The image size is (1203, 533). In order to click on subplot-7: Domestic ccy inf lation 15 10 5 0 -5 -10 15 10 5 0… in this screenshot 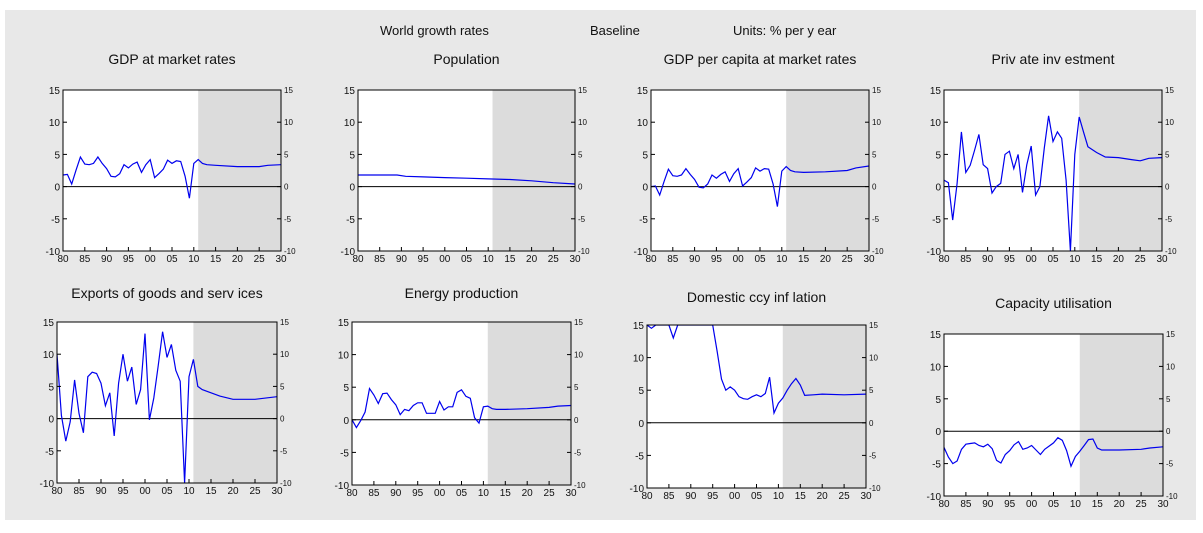, I will do `click(756, 395)`.